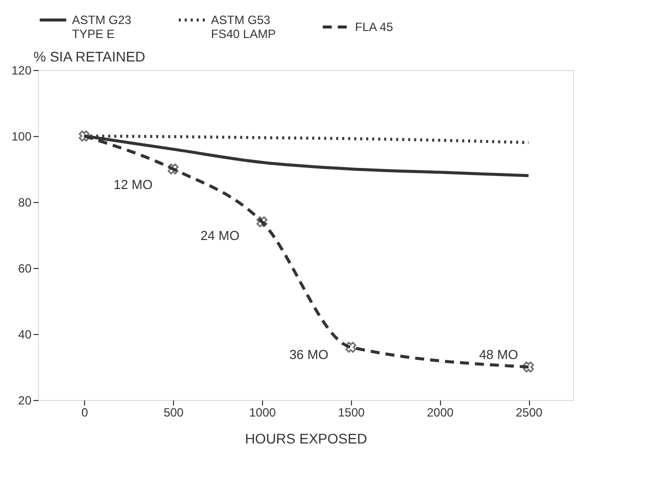 The height and width of the screenshot is (480, 656). Describe the element at coordinates (306, 438) in the screenshot. I see `x-axis-title: HOURS EXPOSED` at that location.